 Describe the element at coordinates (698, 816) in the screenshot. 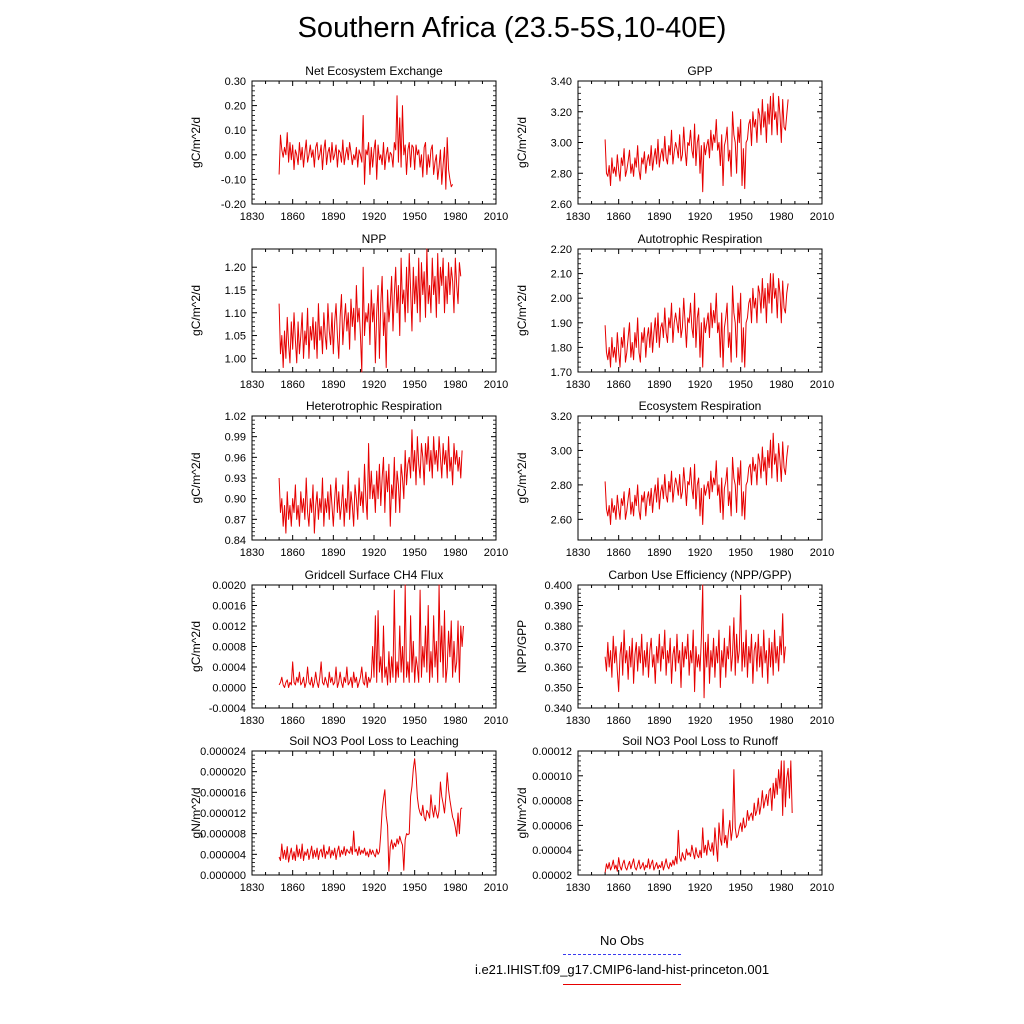

I see `panel-9-series-line` at that location.